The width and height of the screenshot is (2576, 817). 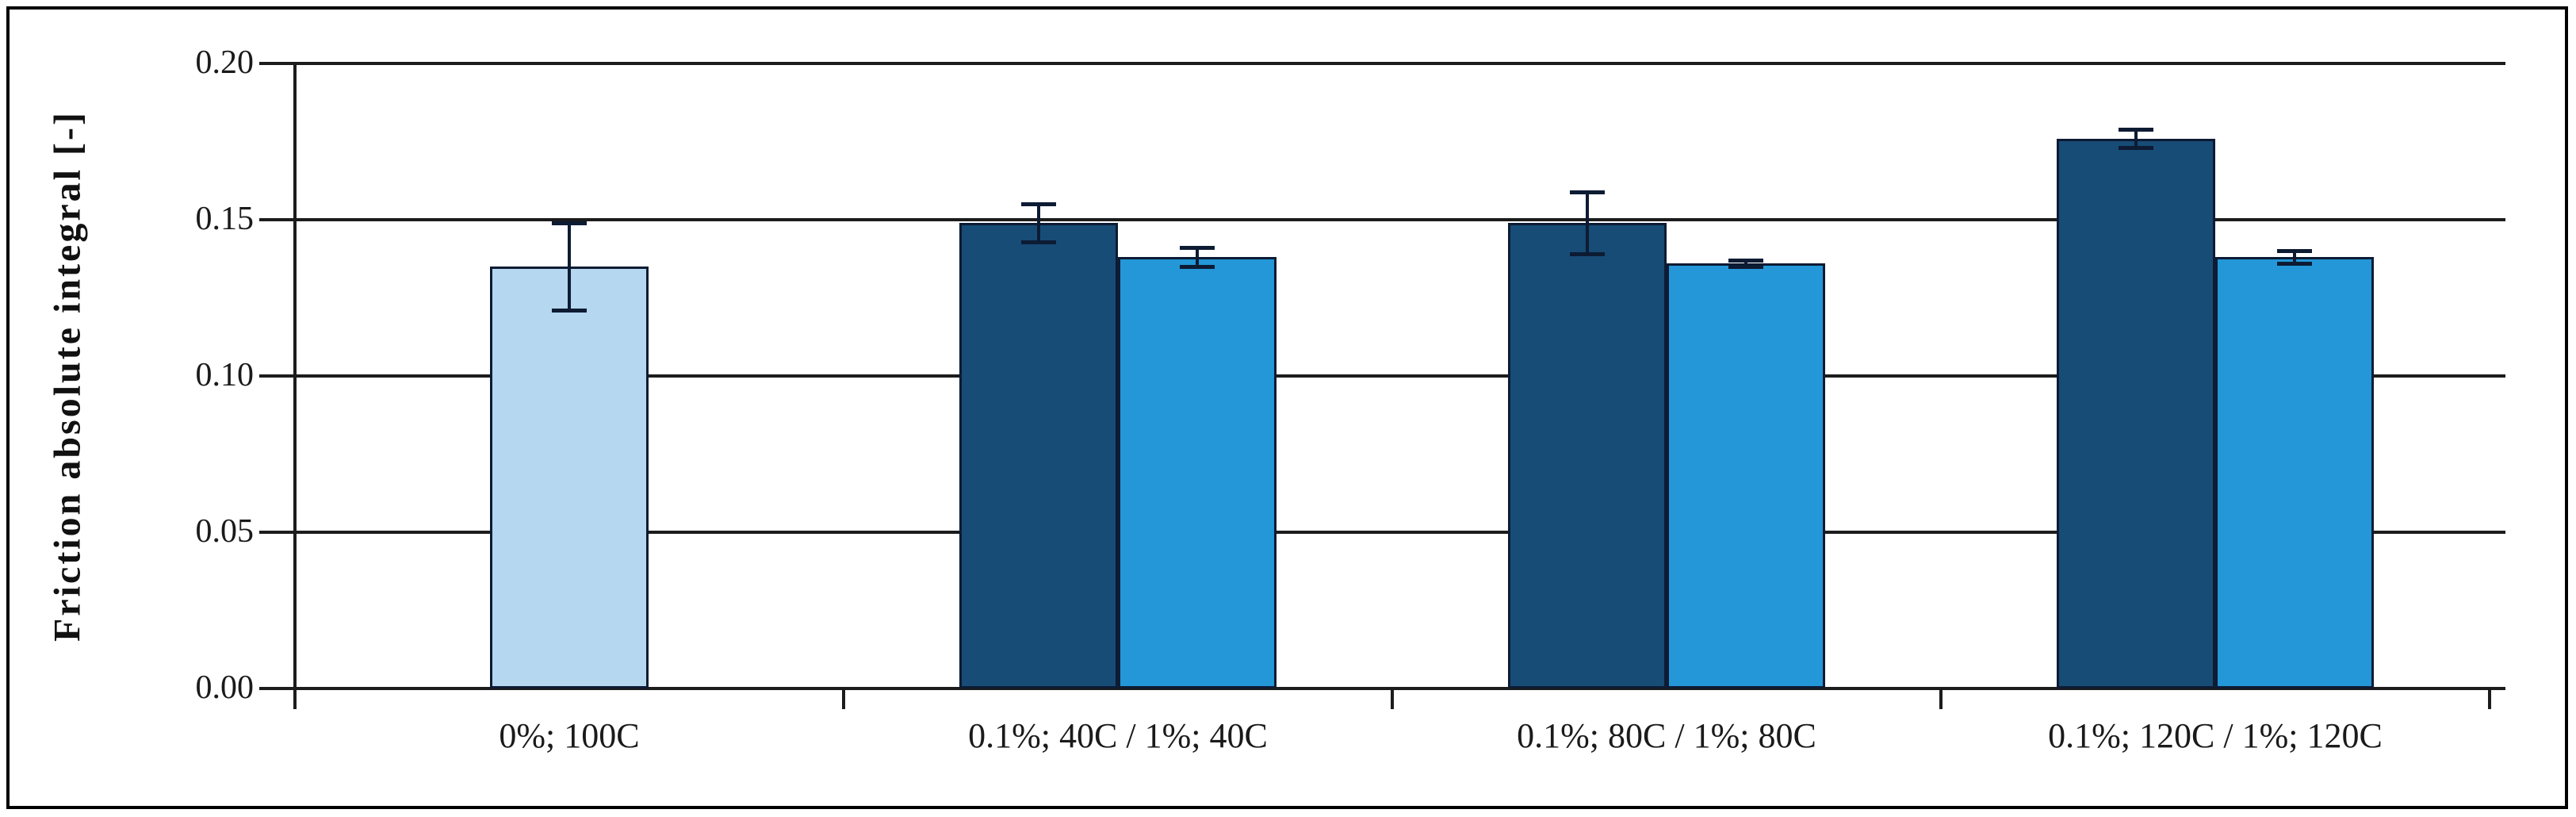 I want to click on bar-0-1-120c, so click(x=2136, y=414).